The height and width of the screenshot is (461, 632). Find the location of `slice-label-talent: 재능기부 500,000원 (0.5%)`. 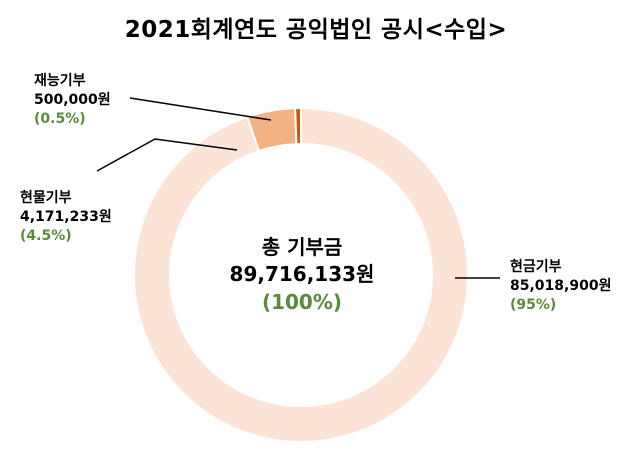

slice-label-talent: 재능기부 500,000원 (0.5%) is located at coordinates (72, 100).